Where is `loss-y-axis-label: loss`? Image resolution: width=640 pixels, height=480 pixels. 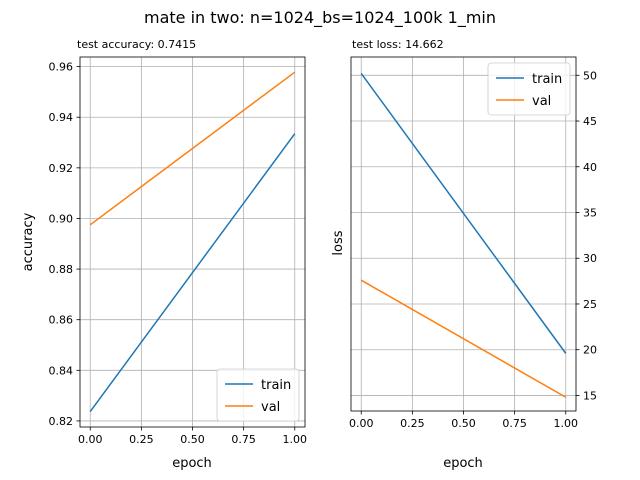 loss-y-axis-label: loss is located at coordinates (338, 242).